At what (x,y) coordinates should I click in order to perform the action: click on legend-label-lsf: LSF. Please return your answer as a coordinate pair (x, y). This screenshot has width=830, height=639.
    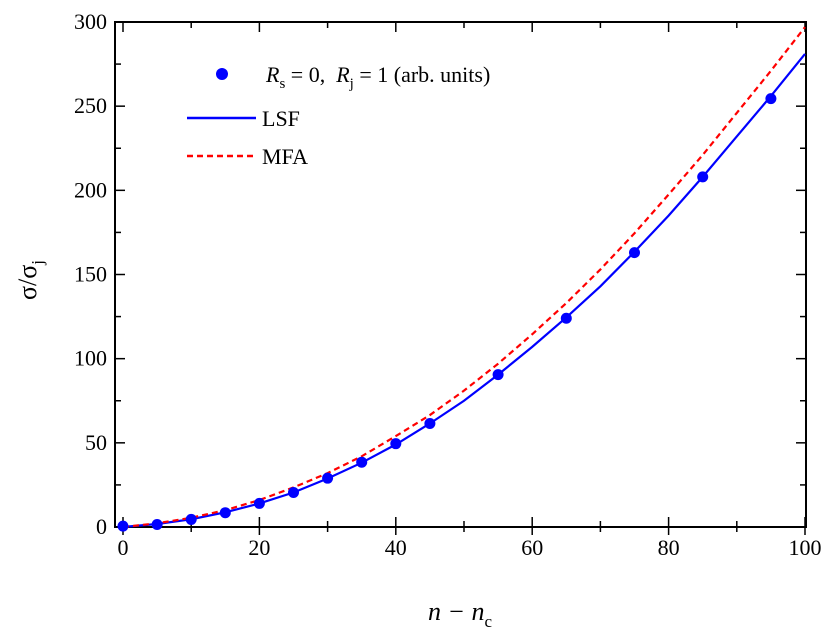
    Looking at the image, I should click on (281, 118).